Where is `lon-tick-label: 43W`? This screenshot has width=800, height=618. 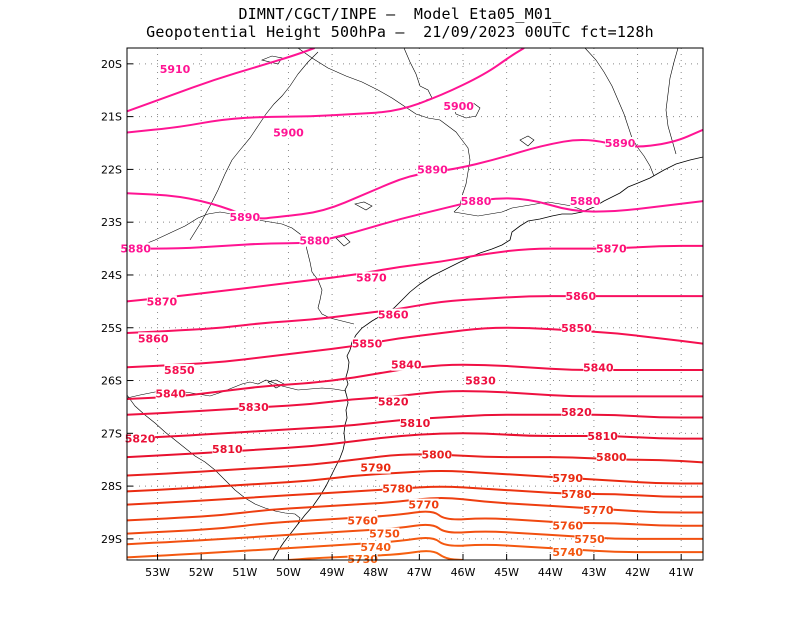
lon-tick-label: 43W is located at coordinates (593, 572).